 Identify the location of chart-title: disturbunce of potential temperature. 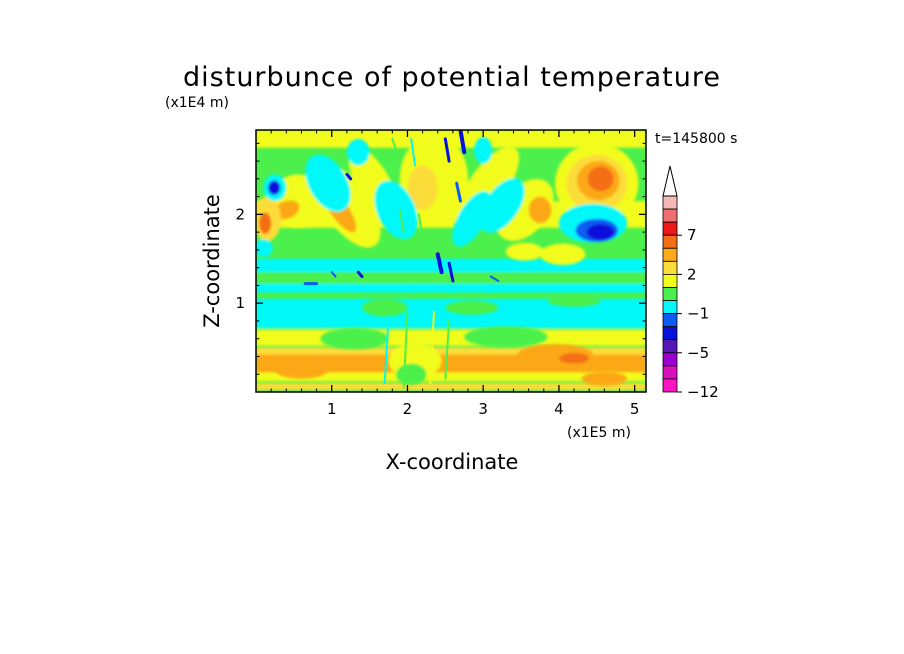
(452, 77).